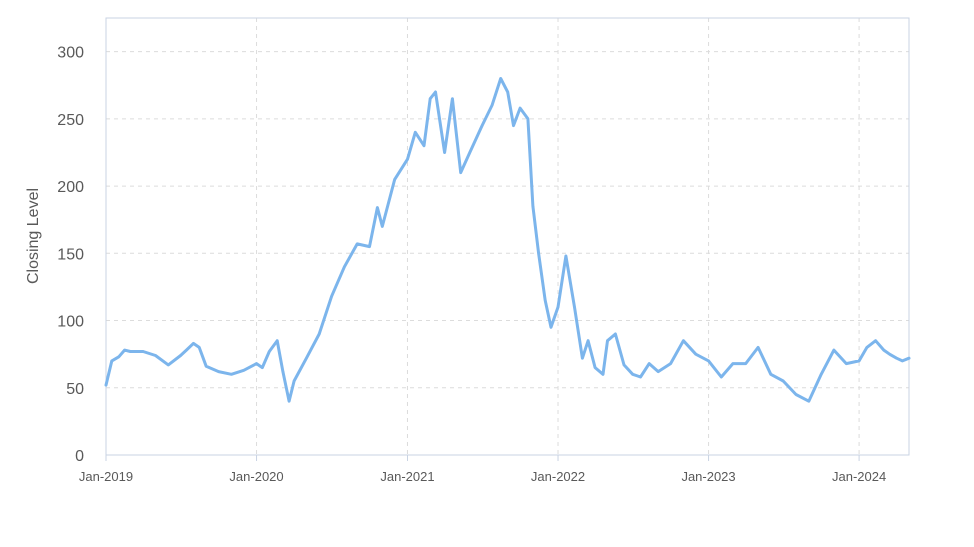 This screenshot has height=547, width=974. What do you see at coordinates (106, 476) in the screenshot?
I see `x-tick-label: Jan-2019` at bounding box center [106, 476].